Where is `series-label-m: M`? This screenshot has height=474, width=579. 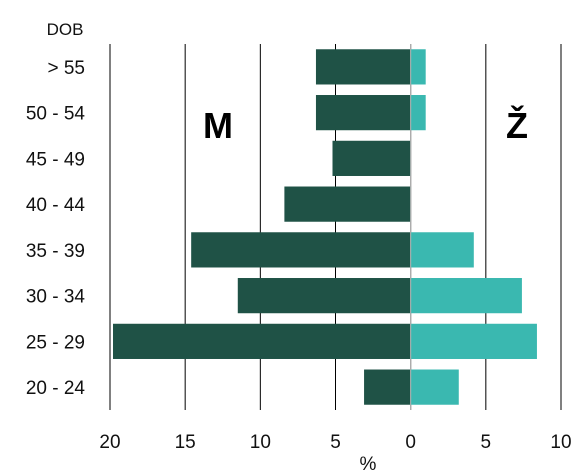 series-label-m: M is located at coordinates (218, 125).